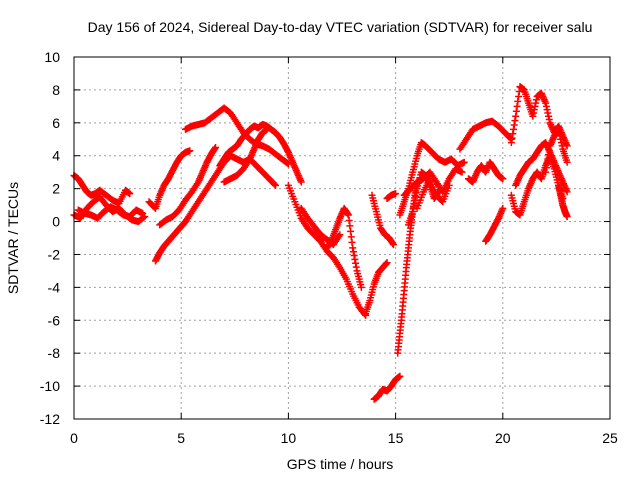 The image size is (640, 480). I want to click on x-tick-label: 10, so click(289, 438).